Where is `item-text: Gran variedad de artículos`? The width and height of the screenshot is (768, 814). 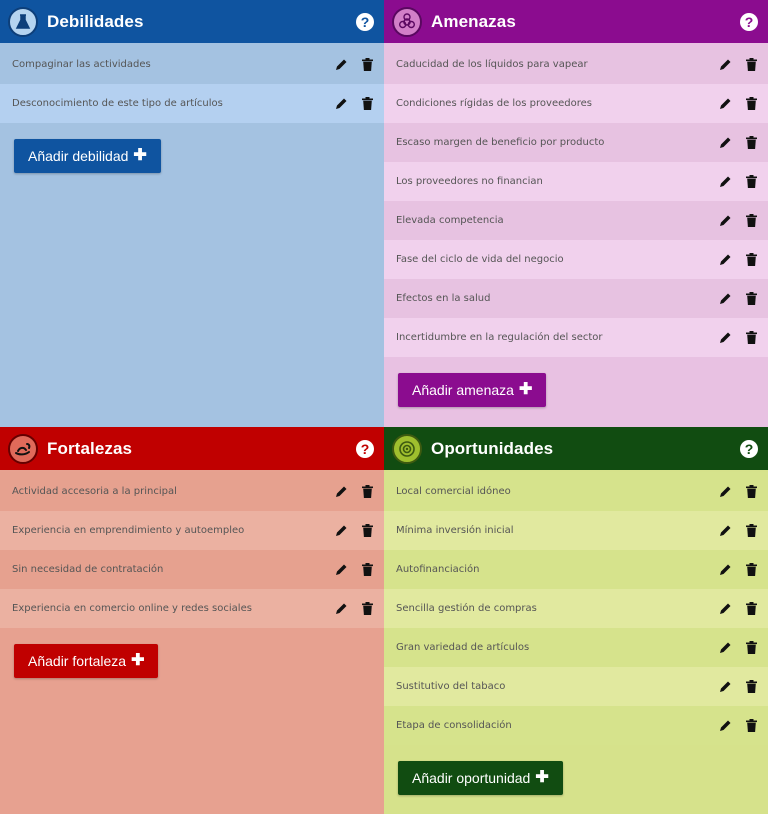 item-text: Gran variedad de artículos is located at coordinates (463, 647).